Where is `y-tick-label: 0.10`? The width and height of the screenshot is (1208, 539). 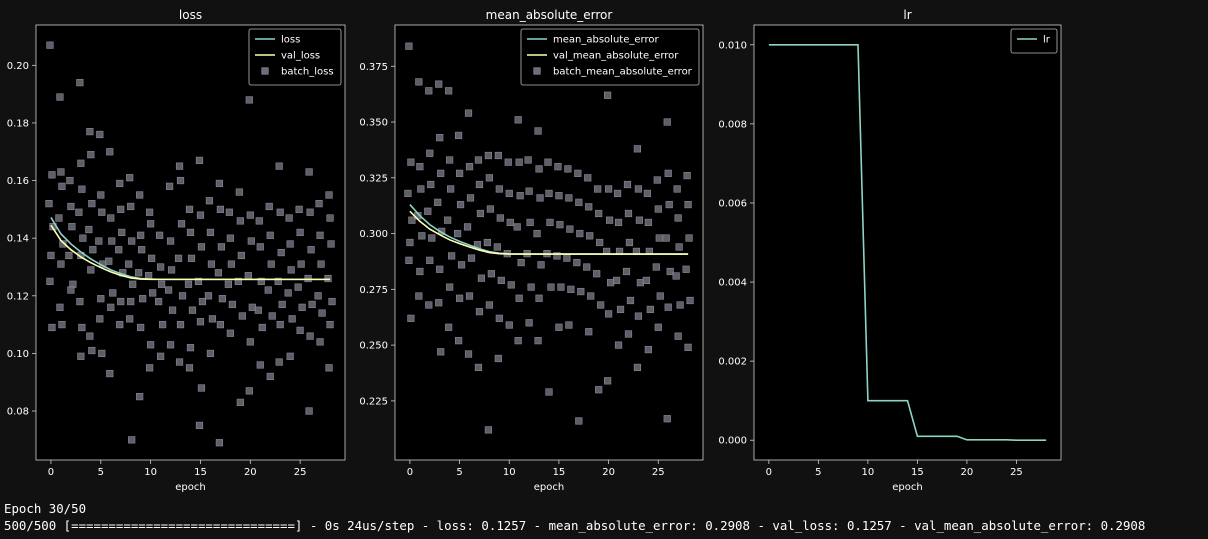 y-tick-label: 0.10 is located at coordinates (18, 354).